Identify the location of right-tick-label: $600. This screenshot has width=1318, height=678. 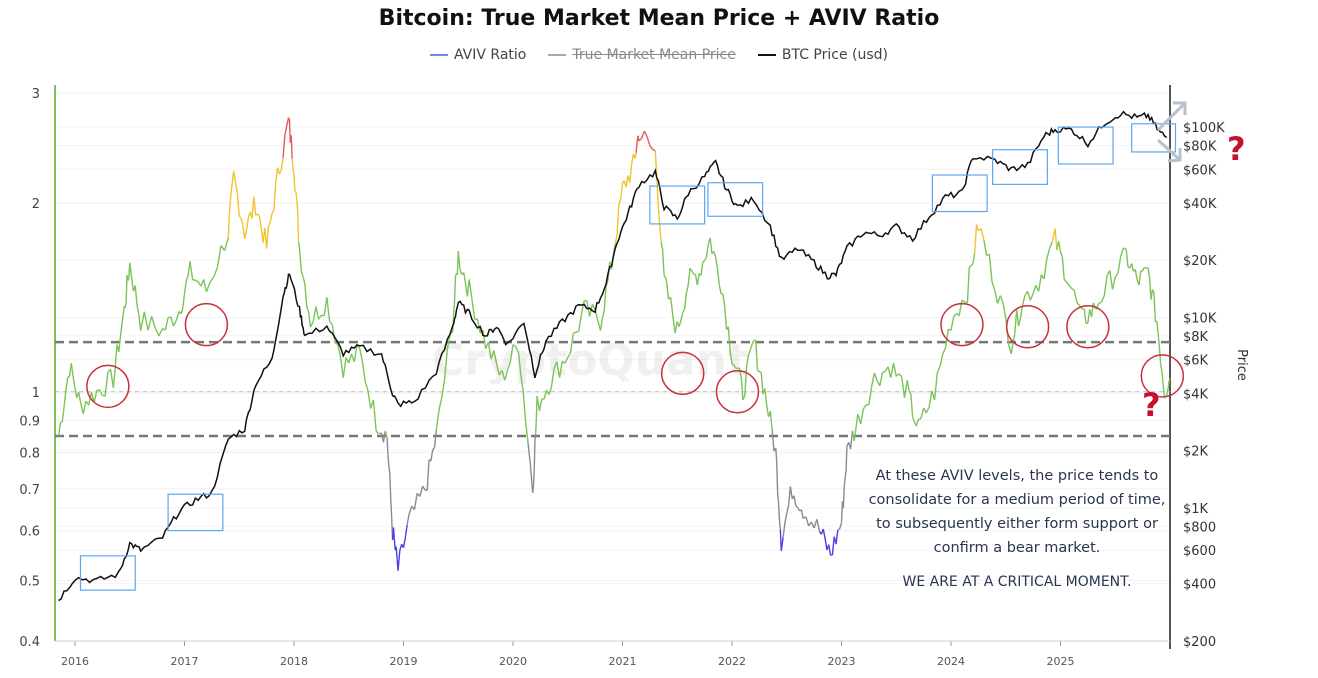
(1199, 551).